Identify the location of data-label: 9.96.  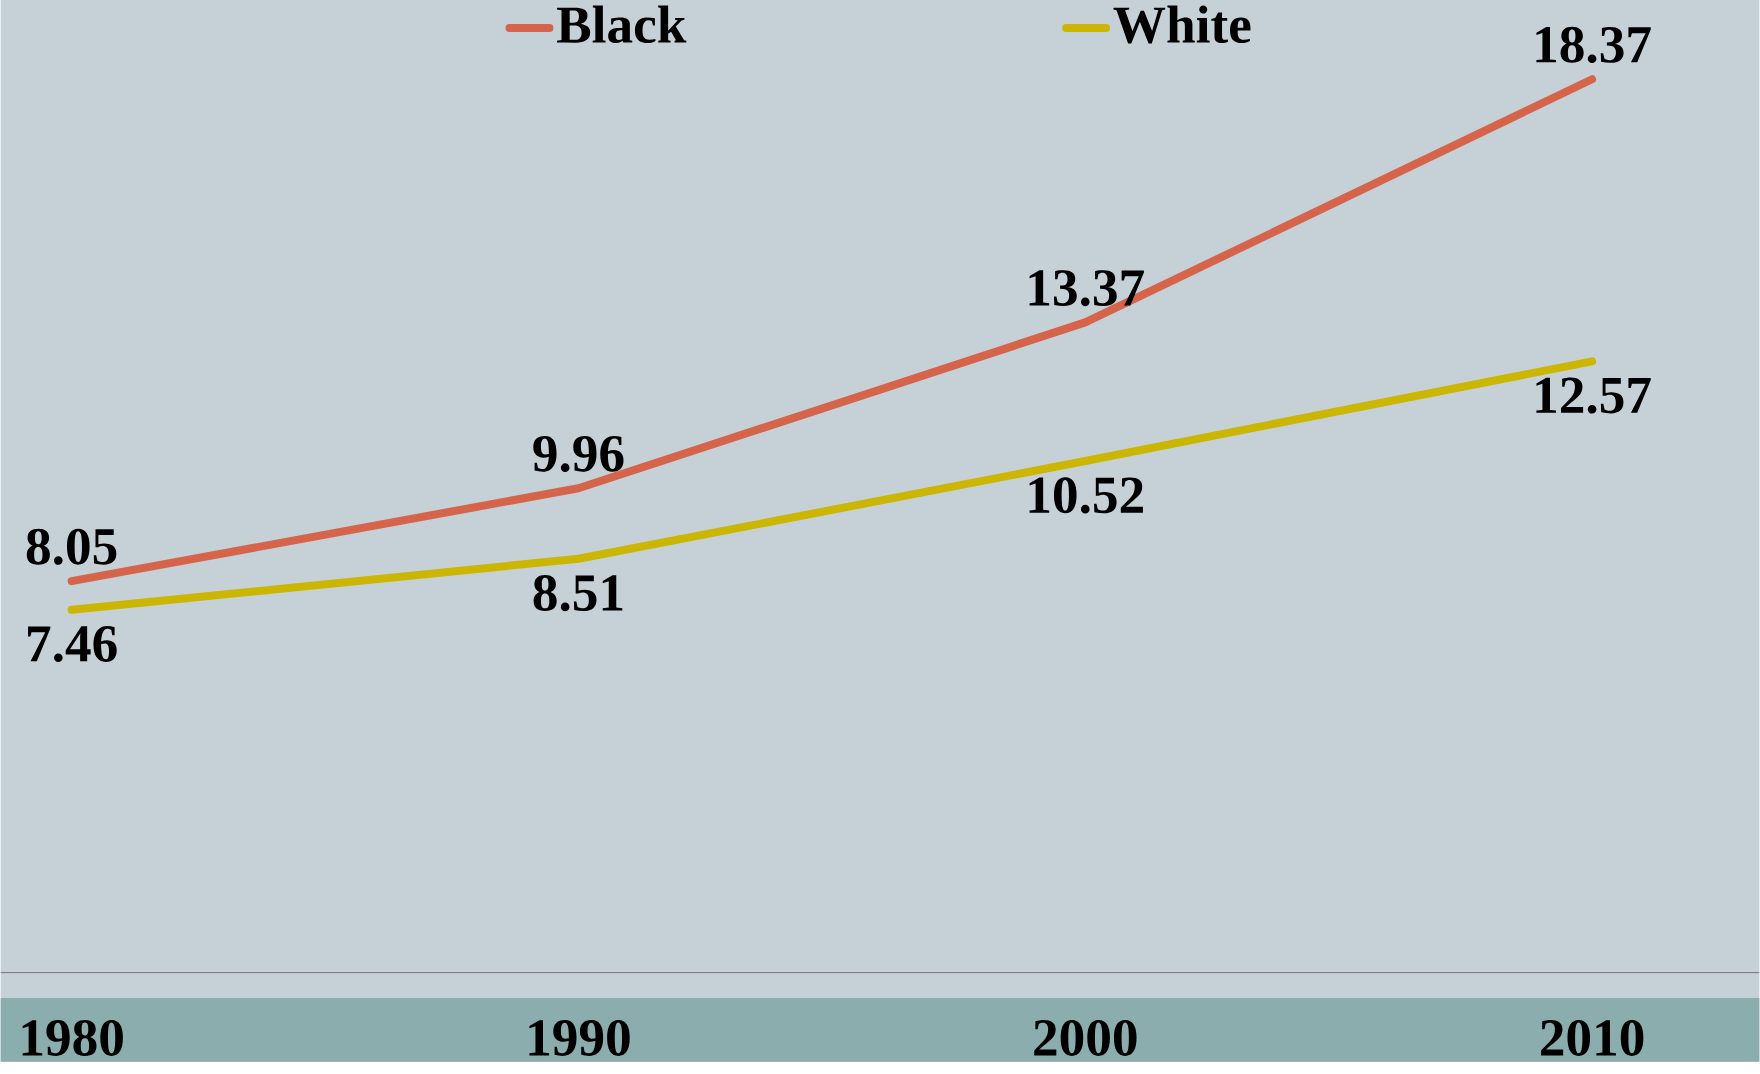
(578, 454).